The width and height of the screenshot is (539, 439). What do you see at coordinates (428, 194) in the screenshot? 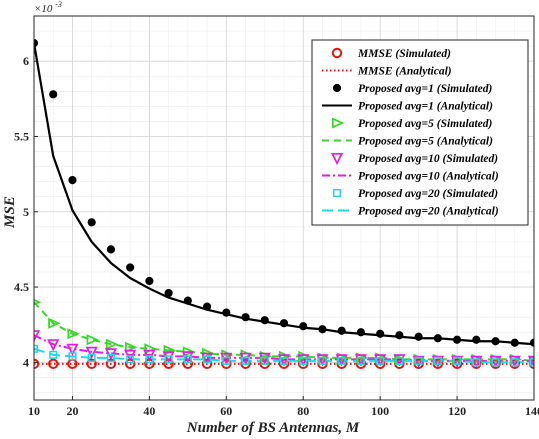
I see `legend-label: Proposed avg=20 (Simulated)` at bounding box center [428, 194].